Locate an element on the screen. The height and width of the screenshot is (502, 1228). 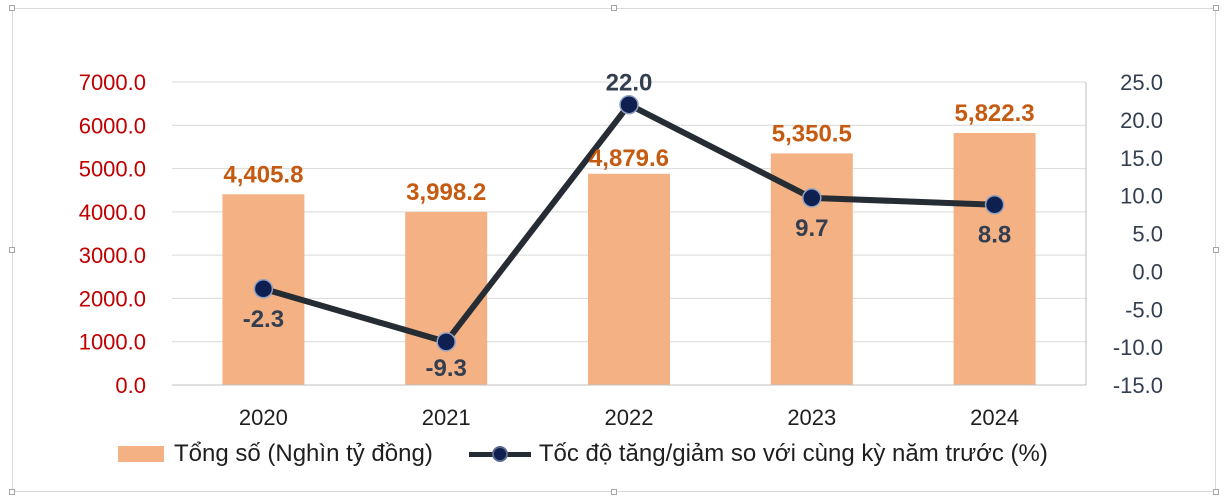
legend-marker-sample is located at coordinates (499, 454).